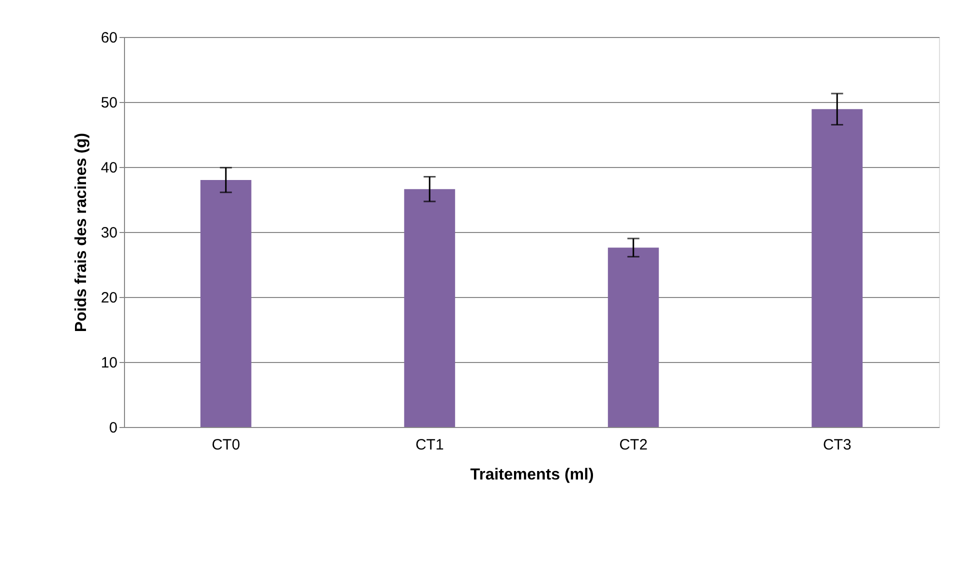  I want to click on y-tick-label: 10, so click(109, 363).